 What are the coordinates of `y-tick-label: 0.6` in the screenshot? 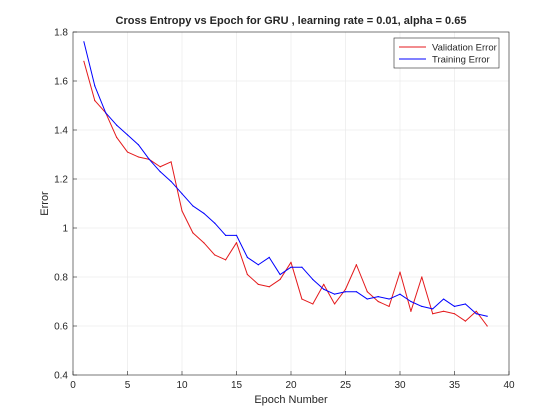 It's located at (61, 327).